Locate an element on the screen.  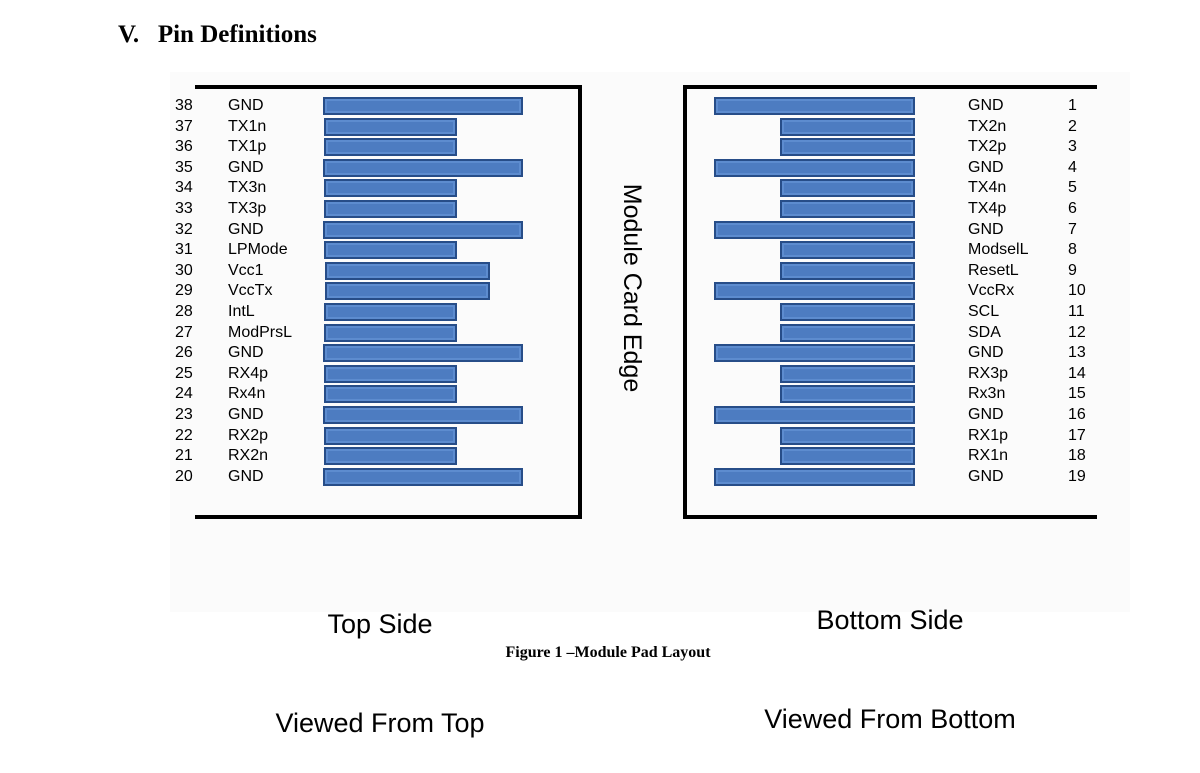
top-side-pin-signal: Vcc1 is located at coordinates (246, 270).